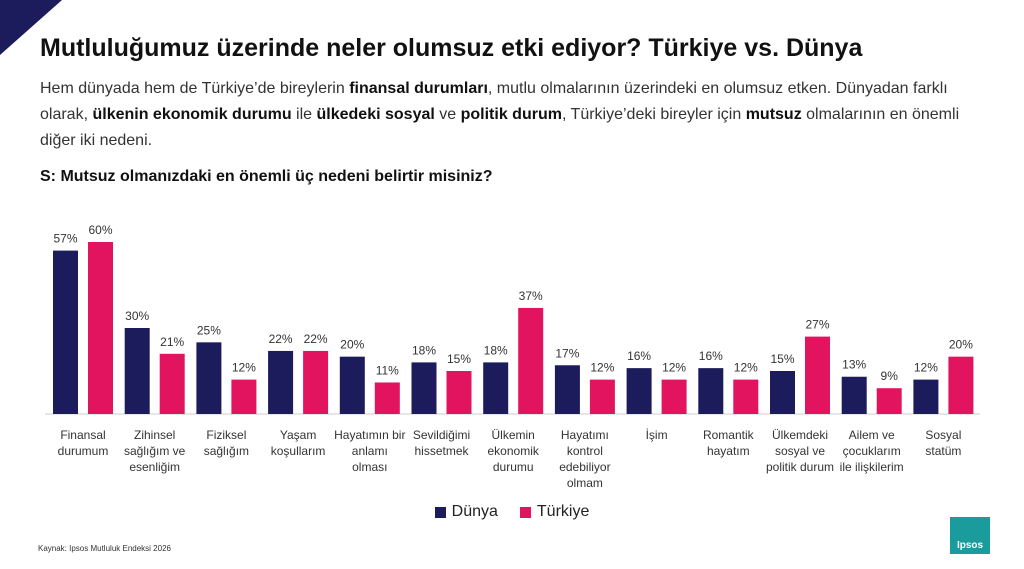 This screenshot has width=1024, height=569. What do you see at coordinates (500, 127) in the screenshot?
I see `subtitle-segment: olmalarının en önemli diğer iki nedeni.` at bounding box center [500, 127].